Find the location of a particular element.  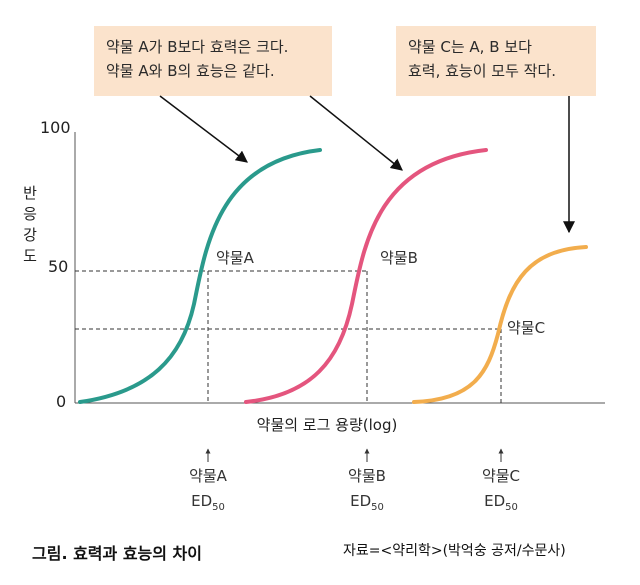

y-tick-0: 0 is located at coordinates (61, 401).